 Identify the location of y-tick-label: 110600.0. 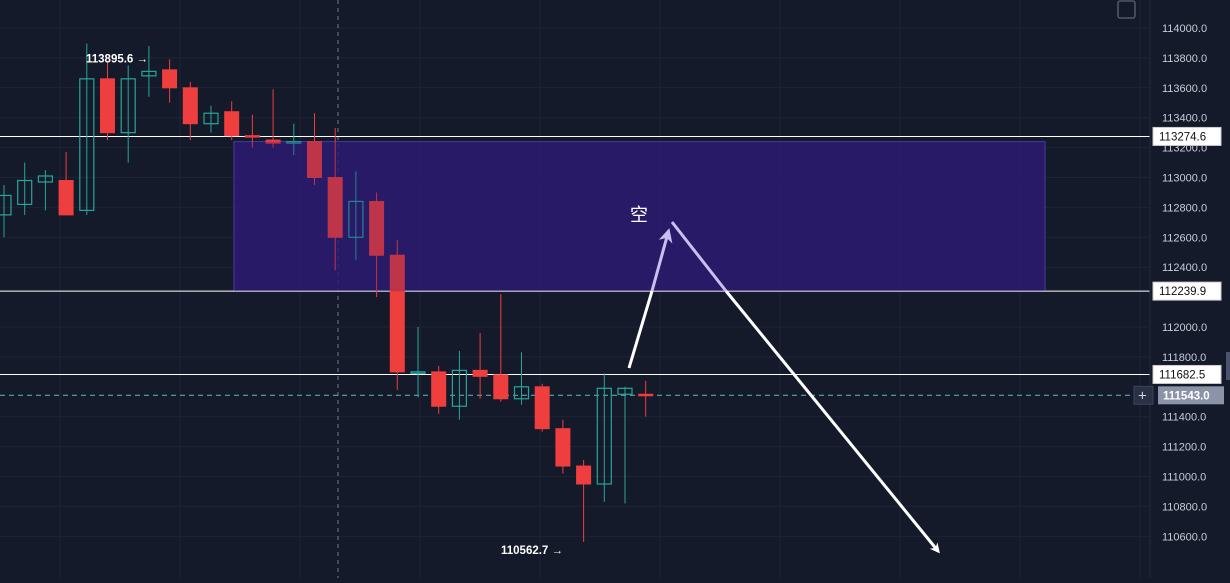
(1184, 537).